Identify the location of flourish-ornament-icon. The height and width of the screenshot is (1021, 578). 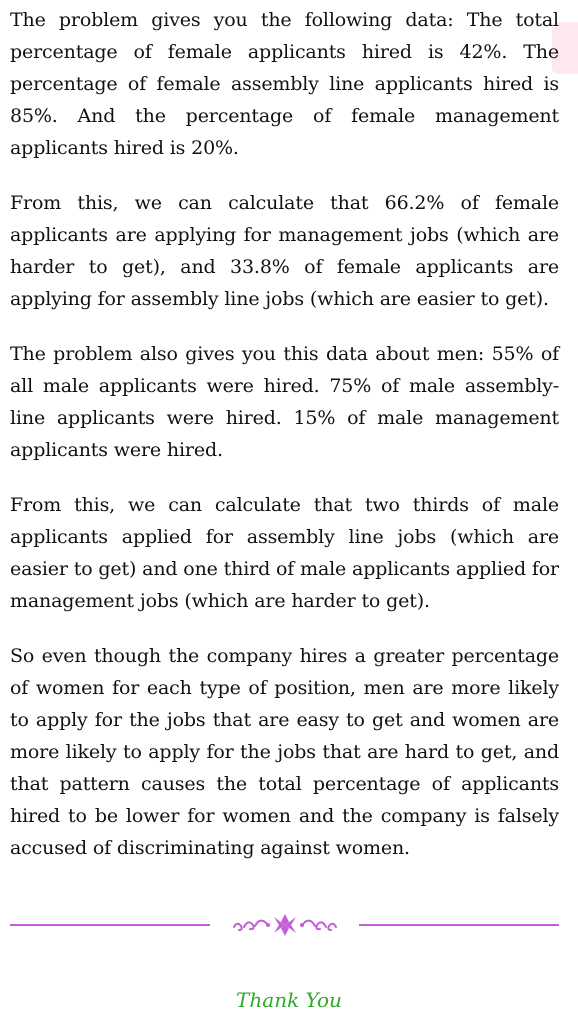
(285, 925).